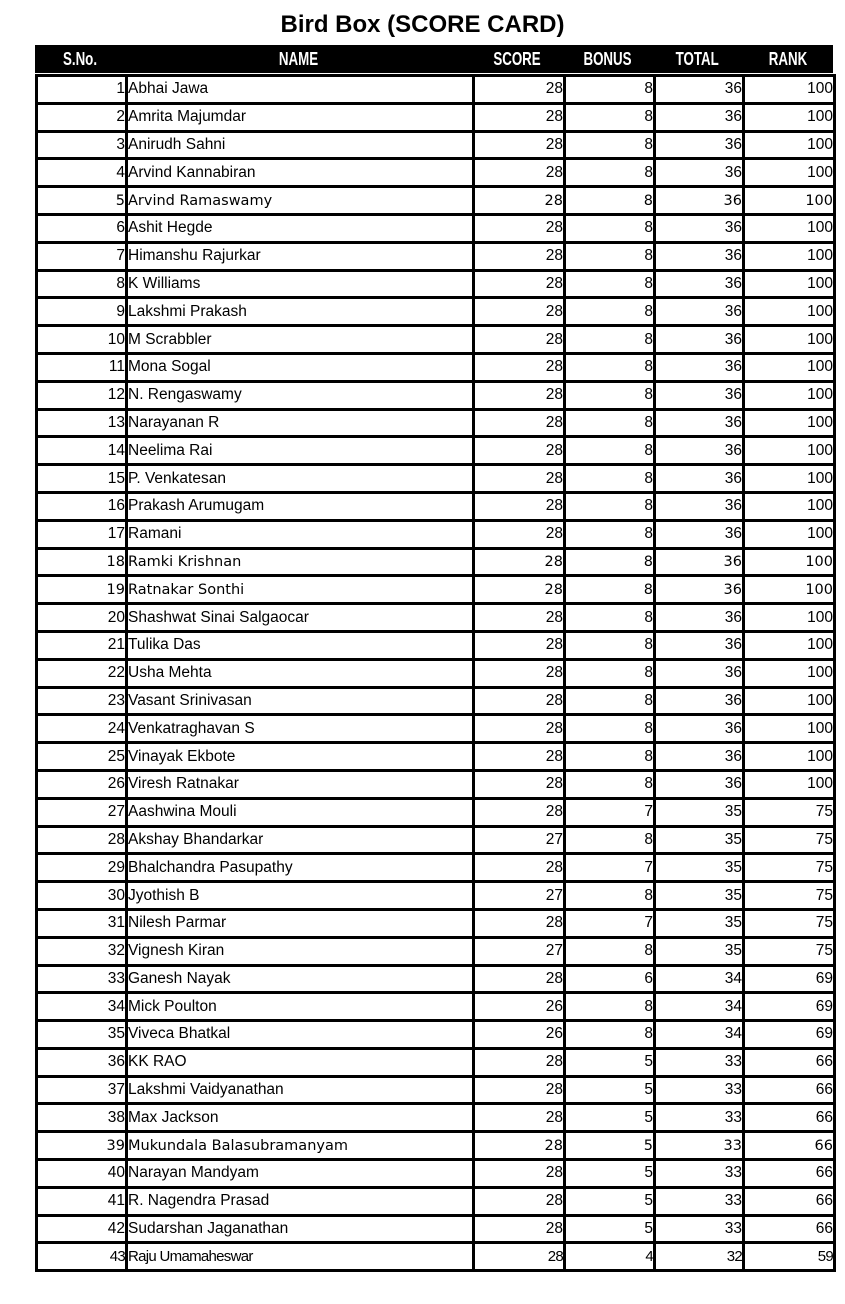 This screenshot has width=845, height=1304. I want to click on cell-score: 27, so click(519, 951).